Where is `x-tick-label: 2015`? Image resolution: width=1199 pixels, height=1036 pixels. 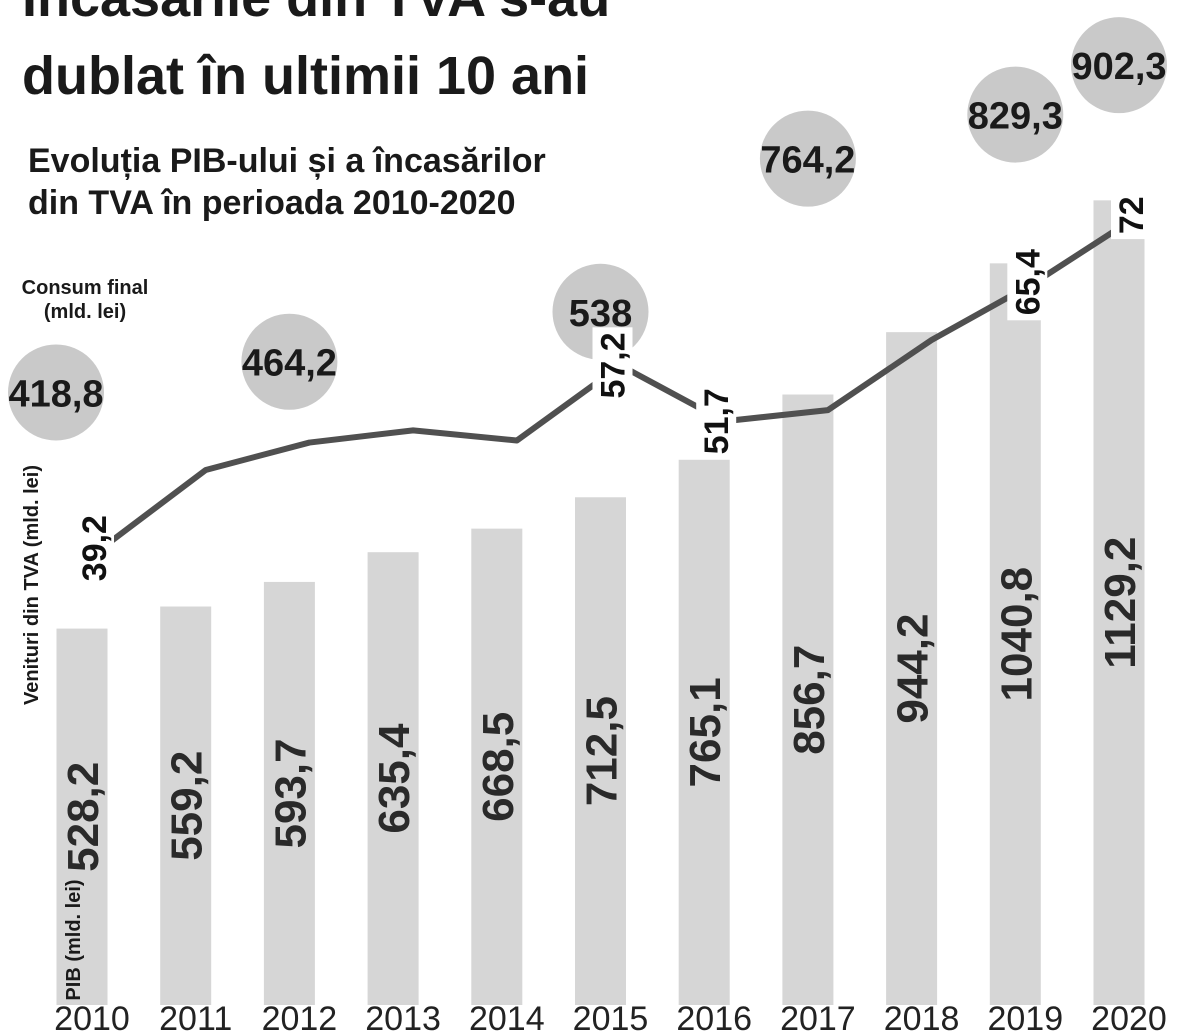
x-tick-label: 2015 is located at coordinates (611, 1018).